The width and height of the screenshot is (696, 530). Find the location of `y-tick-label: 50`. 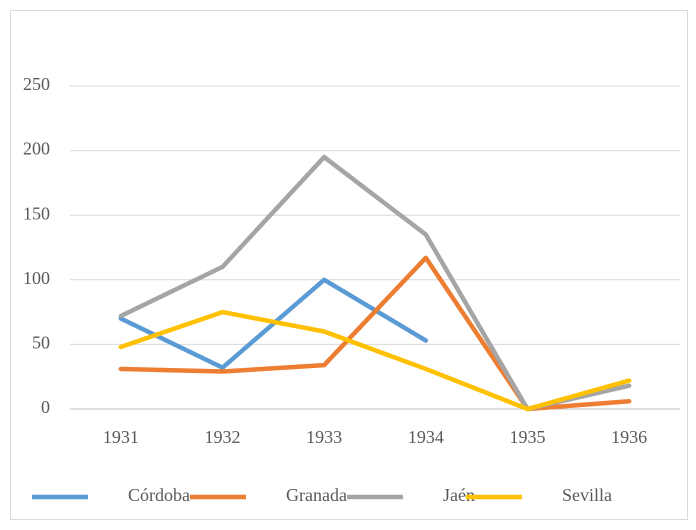

y-tick-label: 50 is located at coordinates (41, 343).